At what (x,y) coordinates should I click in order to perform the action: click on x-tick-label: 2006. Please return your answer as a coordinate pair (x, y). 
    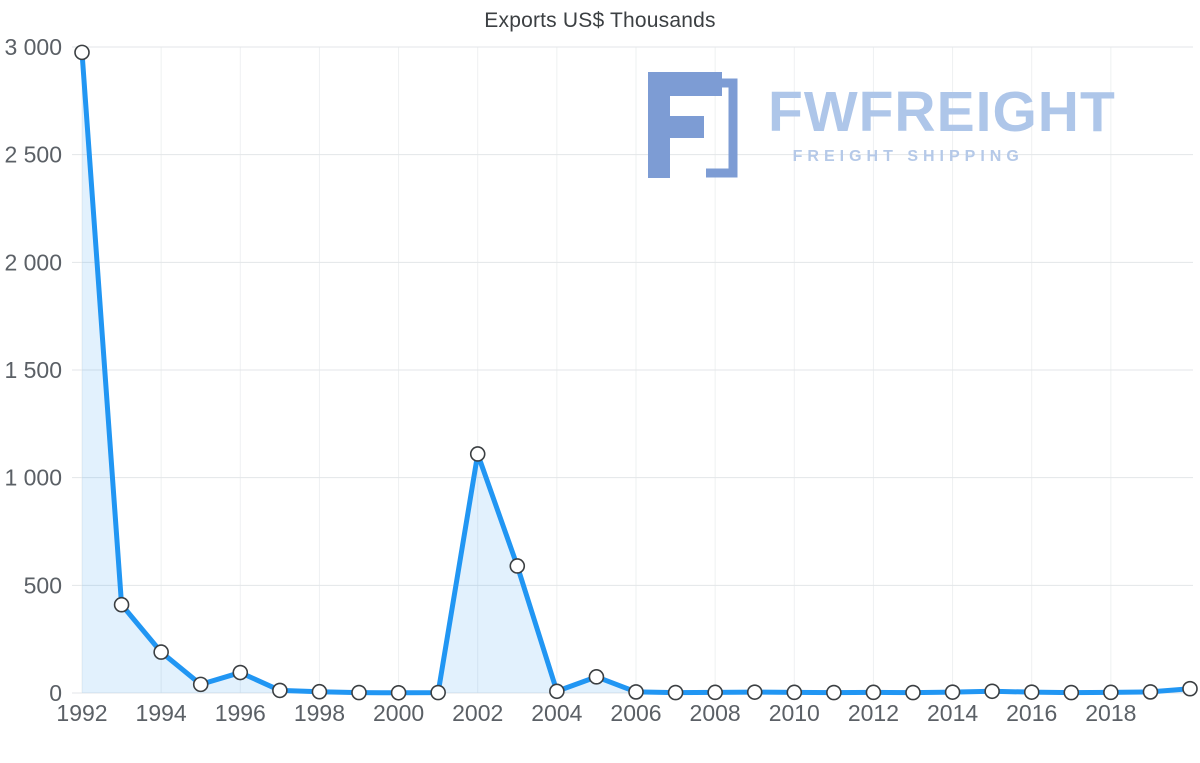
    Looking at the image, I should click on (635, 713).